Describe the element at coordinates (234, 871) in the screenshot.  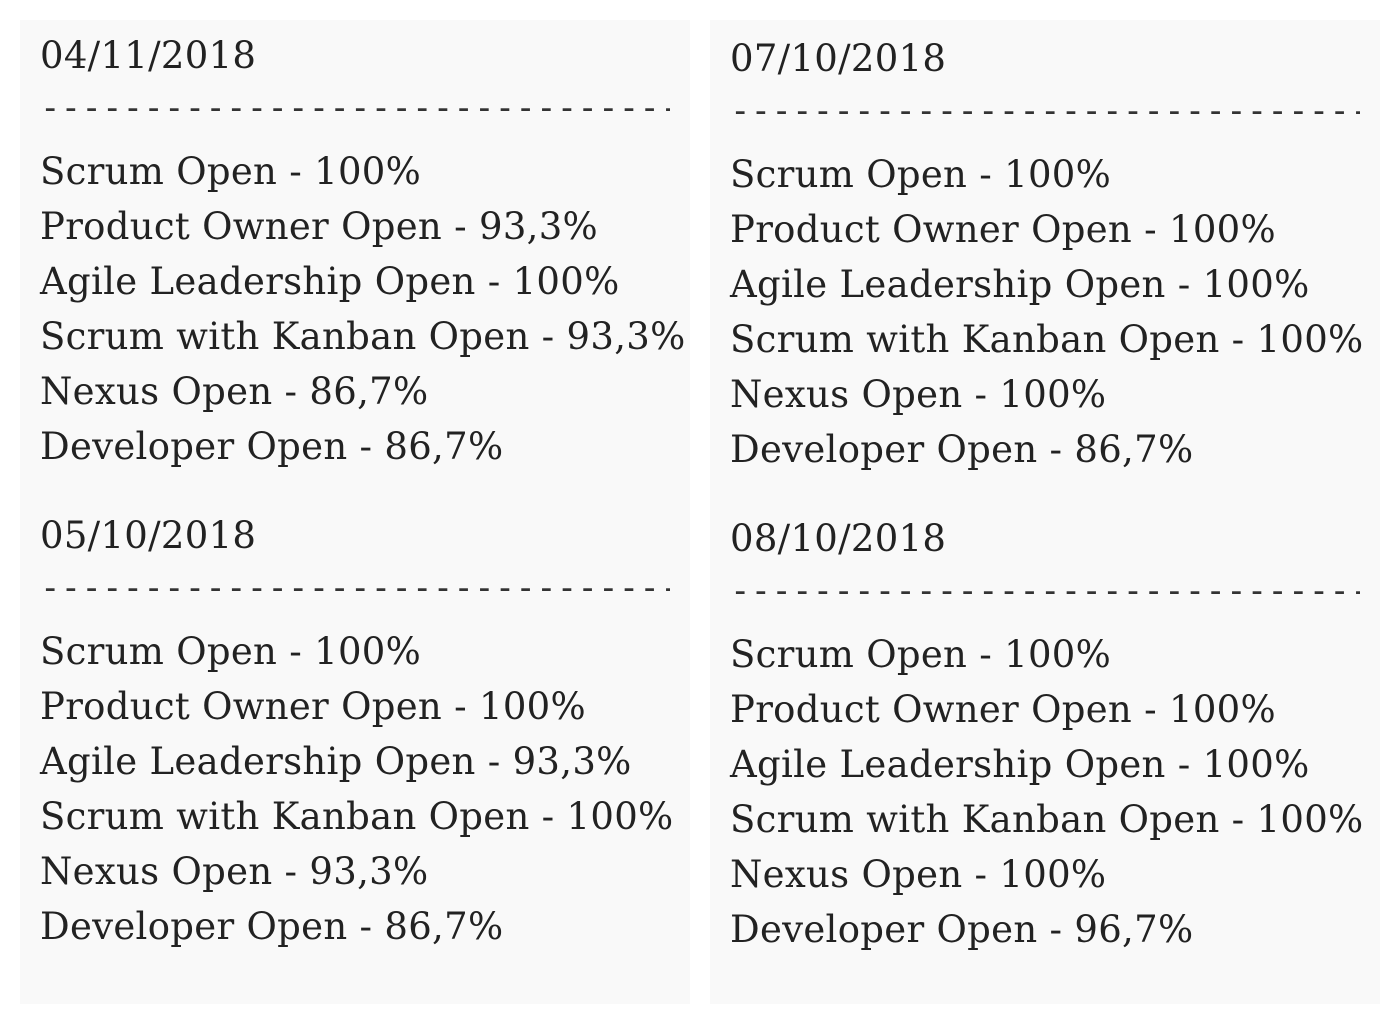
I see `result-item: Nexus Open - 93,3%` at that location.